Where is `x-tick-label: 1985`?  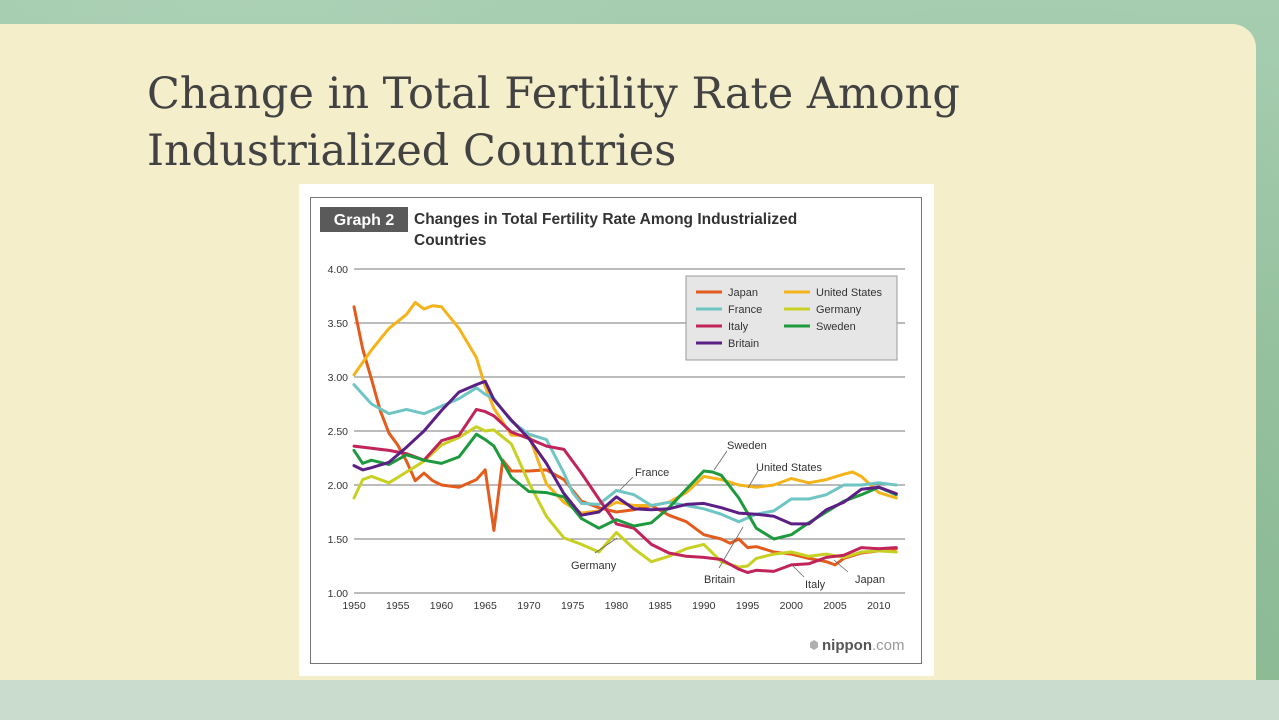
x-tick-label: 1985 is located at coordinates (660, 606).